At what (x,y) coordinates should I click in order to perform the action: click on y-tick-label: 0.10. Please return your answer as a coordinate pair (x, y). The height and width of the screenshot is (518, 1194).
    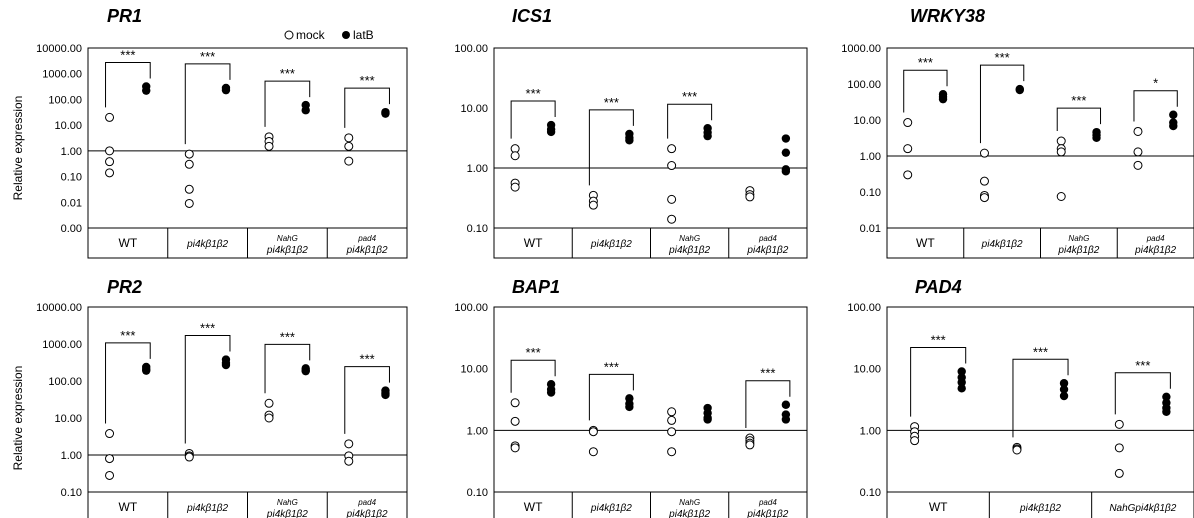
    Looking at the image, I should click on (477, 229).